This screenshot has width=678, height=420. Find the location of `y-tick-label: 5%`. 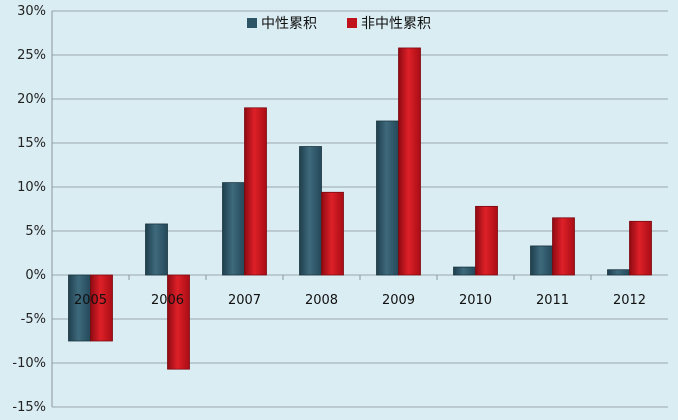

y-tick-label: 5% is located at coordinates (35, 231).